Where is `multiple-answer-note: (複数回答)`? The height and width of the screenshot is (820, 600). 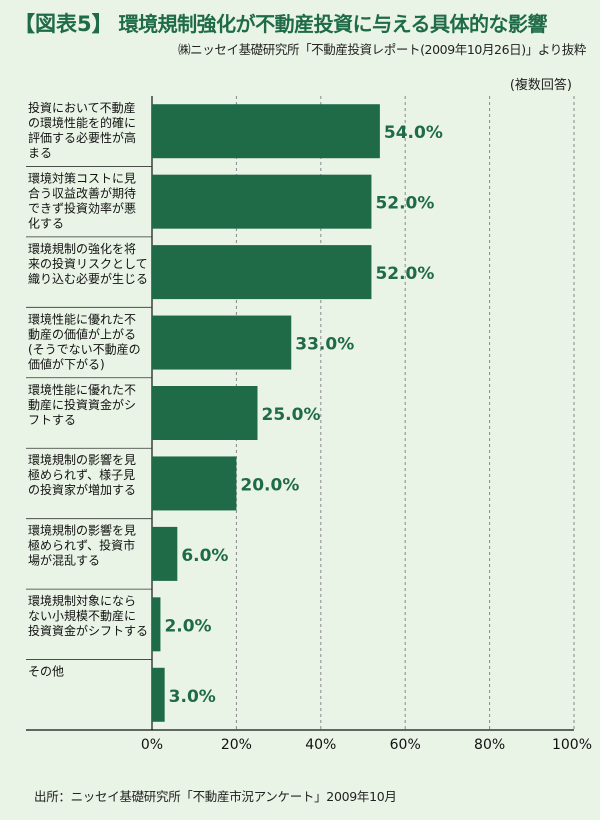
multiple-answer-note: (複数回答) is located at coordinates (540, 85).